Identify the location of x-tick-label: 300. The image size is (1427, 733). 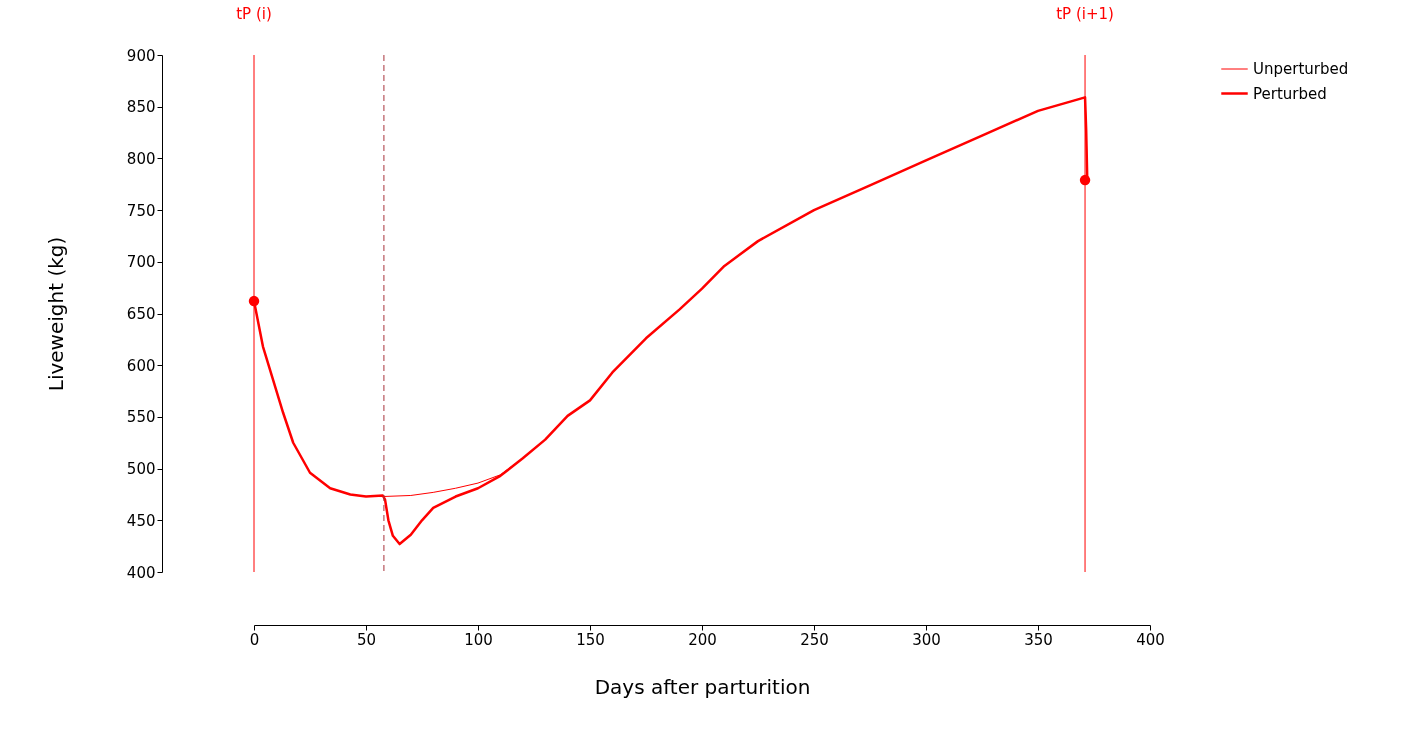
(926, 639).